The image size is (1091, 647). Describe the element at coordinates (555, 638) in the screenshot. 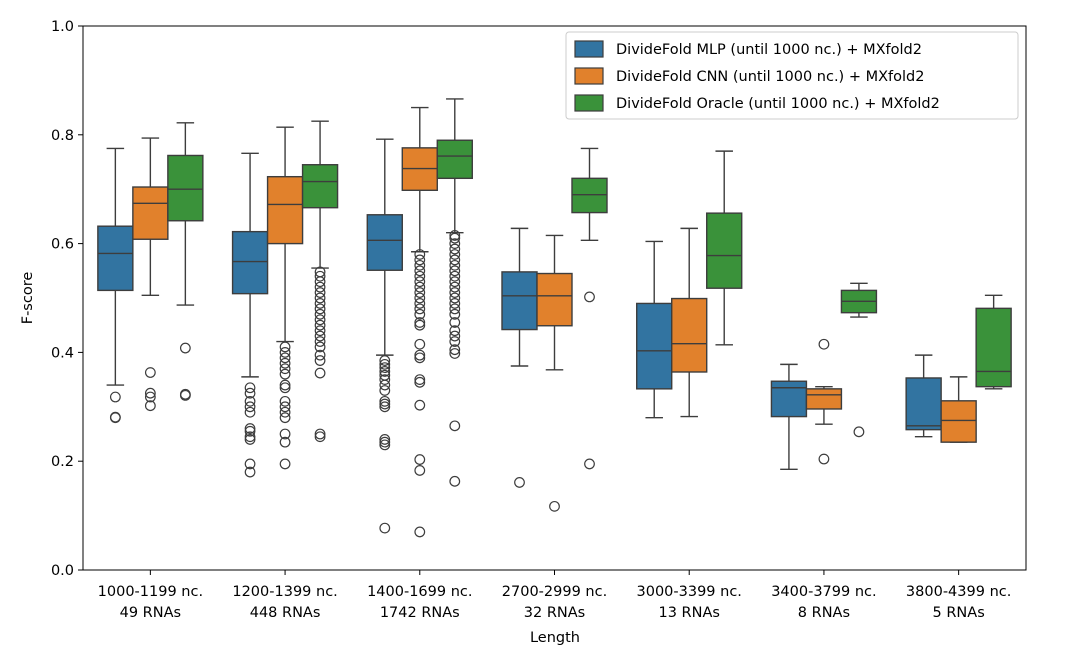

I see `x-axis-label: Length` at that location.